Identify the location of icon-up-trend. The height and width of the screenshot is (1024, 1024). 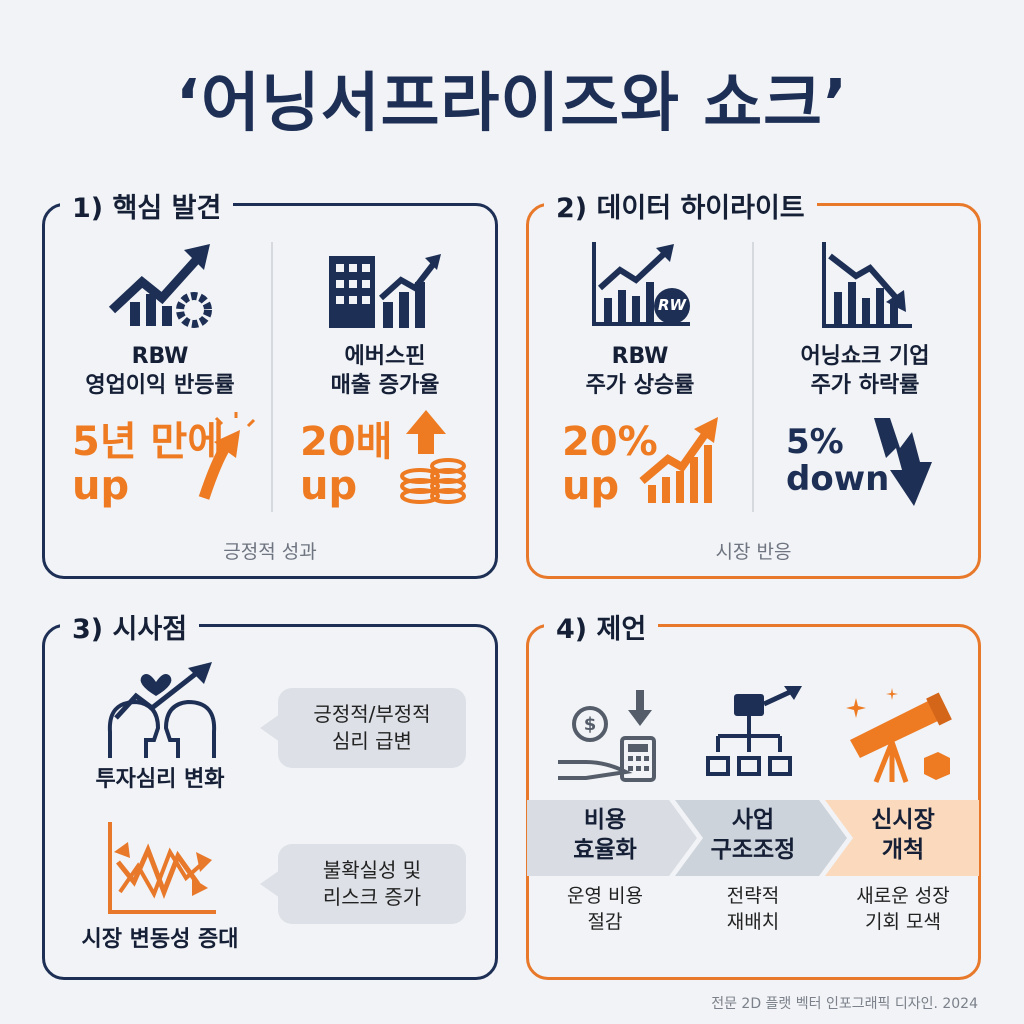
(678, 460).